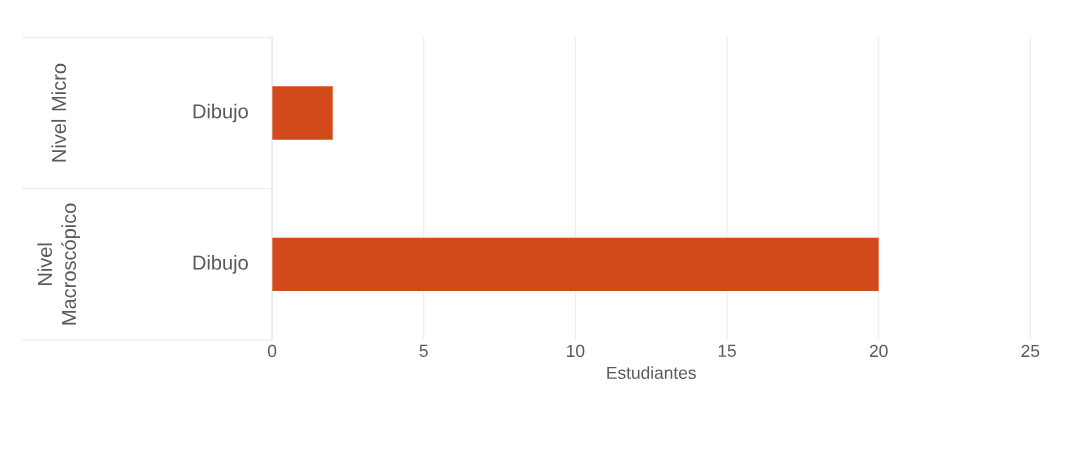 The width and height of the screenshot is (1067, 452). What do you see at coordinates (878, 351) in the screenshot?
I see `x-tick-label: 20` at bounding box center [878, 351].